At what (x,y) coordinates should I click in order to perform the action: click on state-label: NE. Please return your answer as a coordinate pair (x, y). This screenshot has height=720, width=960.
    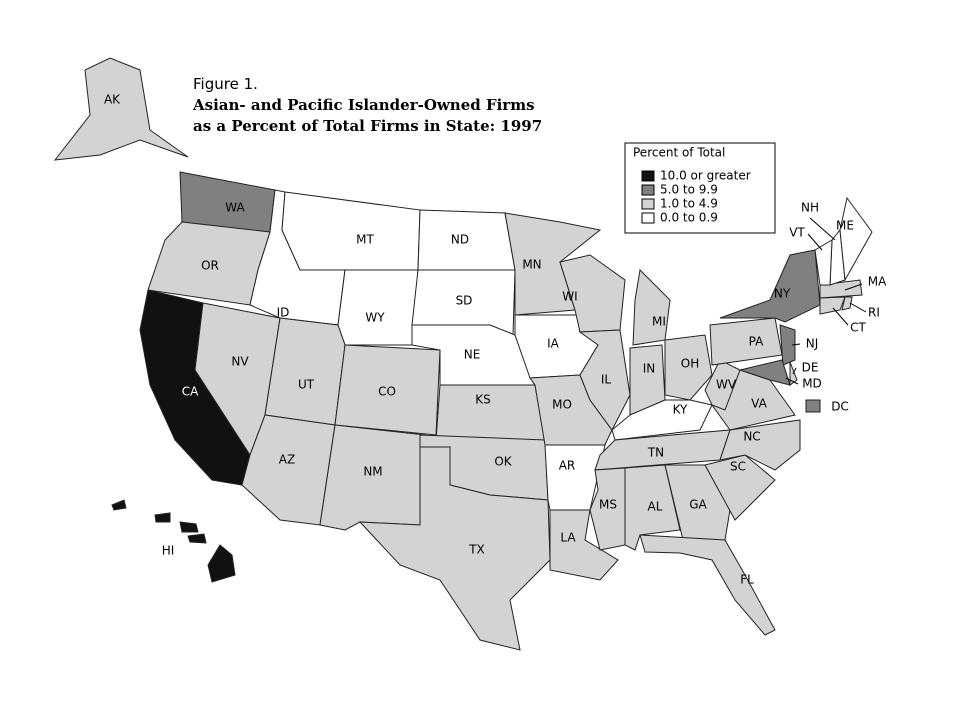
    Looking at the image, I should click on (472, 355).